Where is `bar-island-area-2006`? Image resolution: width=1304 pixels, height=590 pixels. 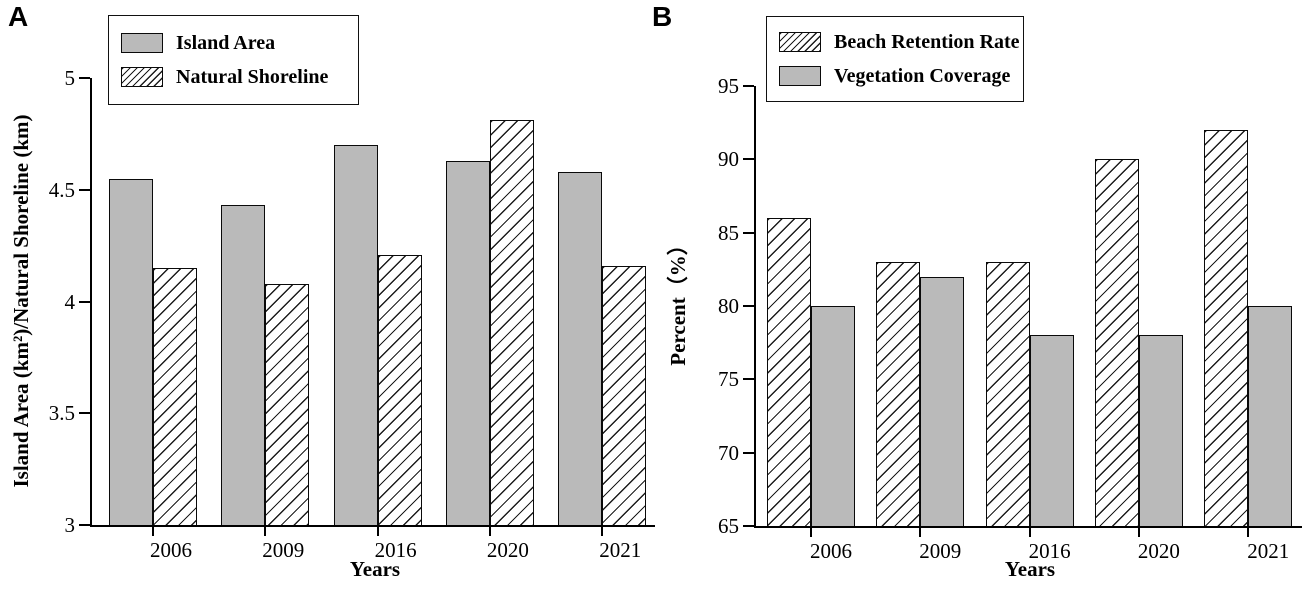
bar-island-area-2006 is located at coordinates (131, 352).